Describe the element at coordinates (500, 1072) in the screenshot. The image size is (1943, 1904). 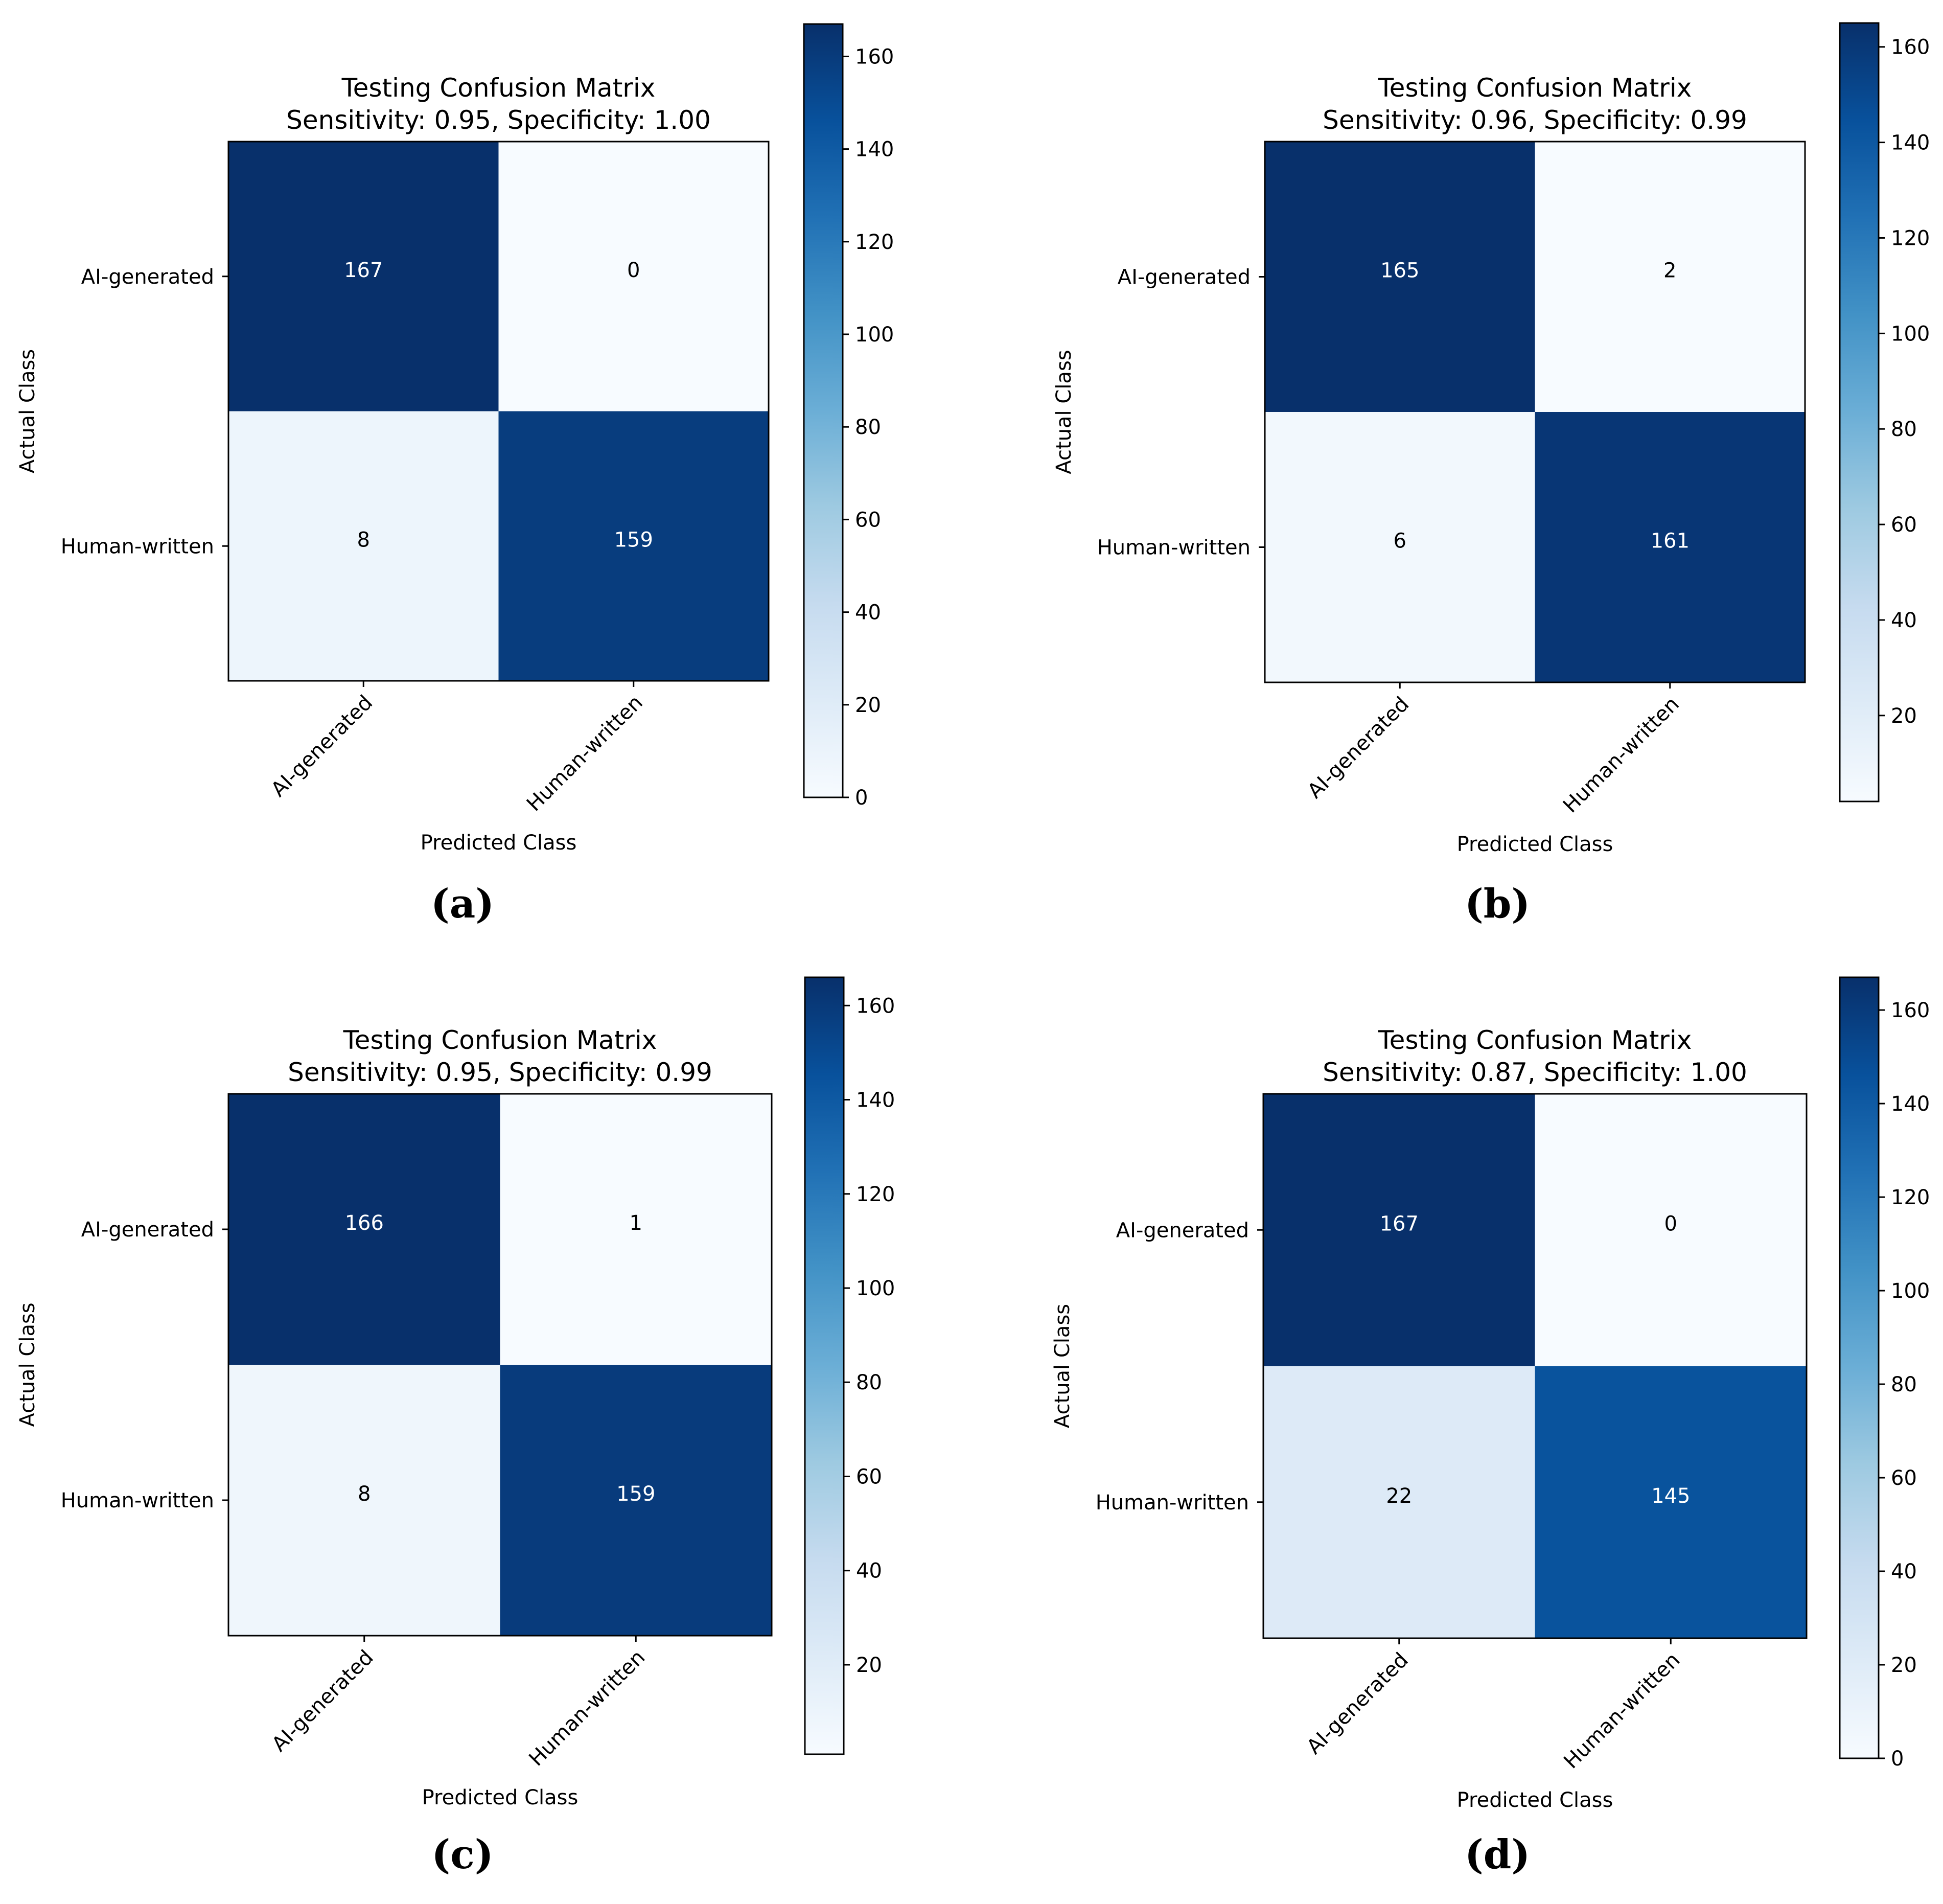
I see `chart-subtitle: Sensitivity: 0.95, Specificity: 0.99` at that location.